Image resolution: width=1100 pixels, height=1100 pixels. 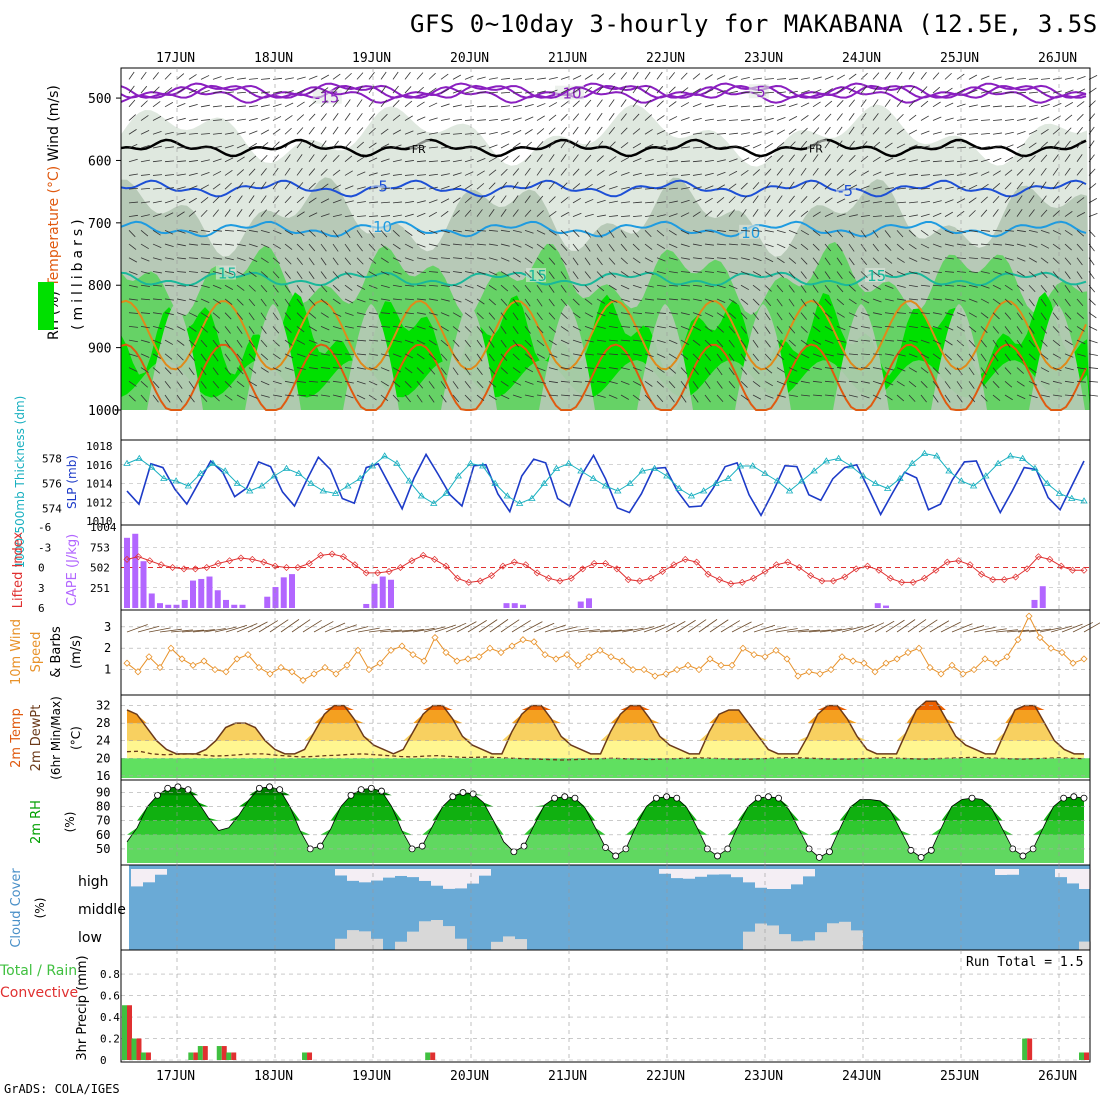 I want to click on temp-tick: 24, so click(x=103, y=741).